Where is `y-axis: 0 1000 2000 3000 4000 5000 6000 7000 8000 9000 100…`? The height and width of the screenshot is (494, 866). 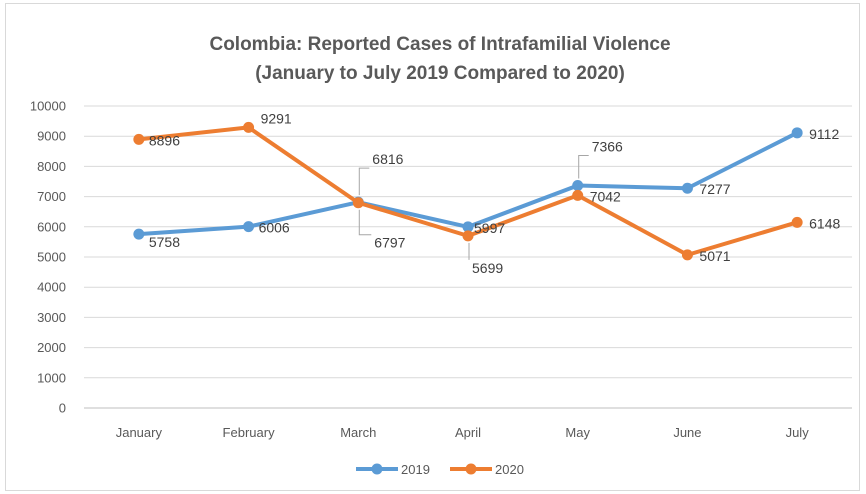 y-axis: 0 1000 2000 3000 4000 5000 6000 7000 8000 9000 100… is located at coordinates (48, 257).